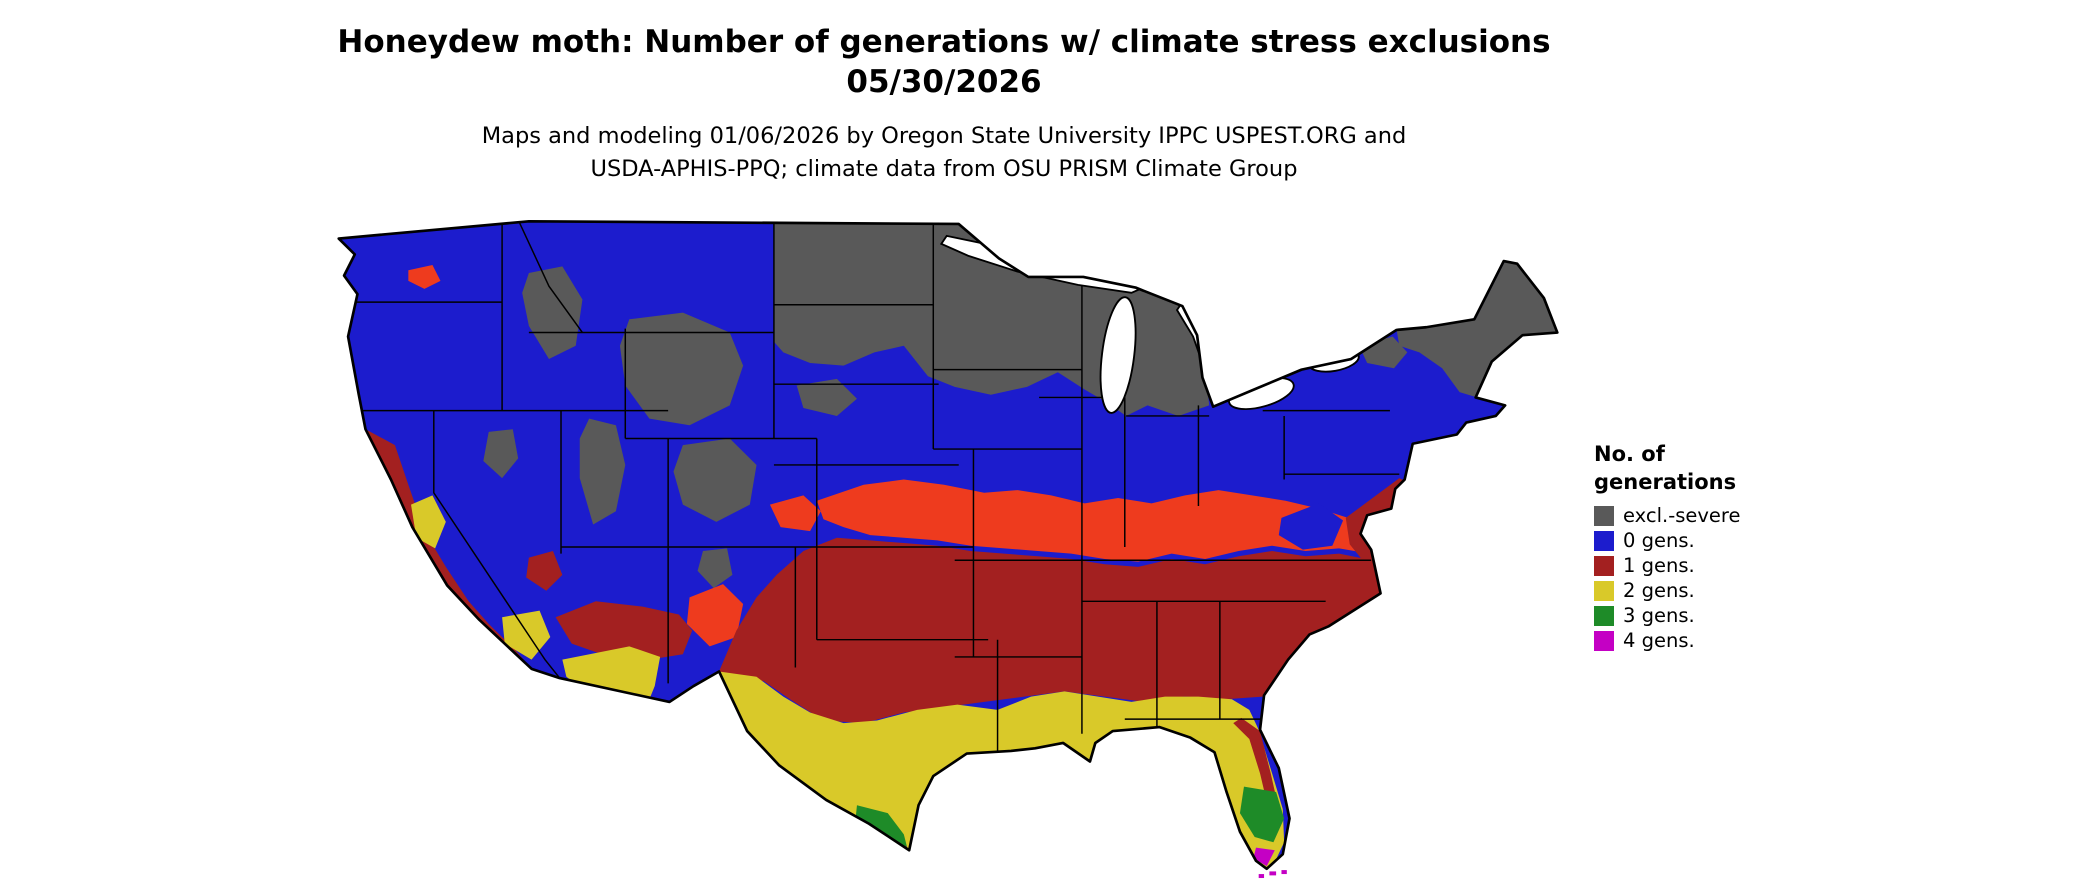  What do you see at coordinates (1070, 818) in the screenshot?
I see `region-3-gens` at bounding box center [1070, 818].